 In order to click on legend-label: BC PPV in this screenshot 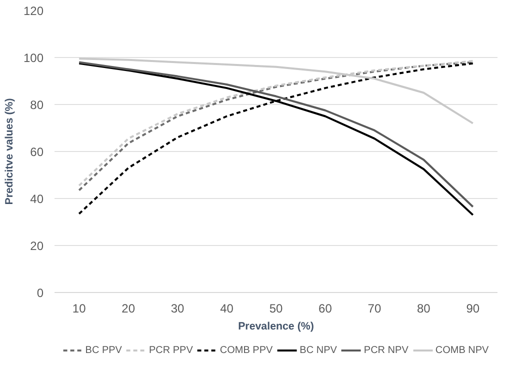, I will do `click(103, 350)`.